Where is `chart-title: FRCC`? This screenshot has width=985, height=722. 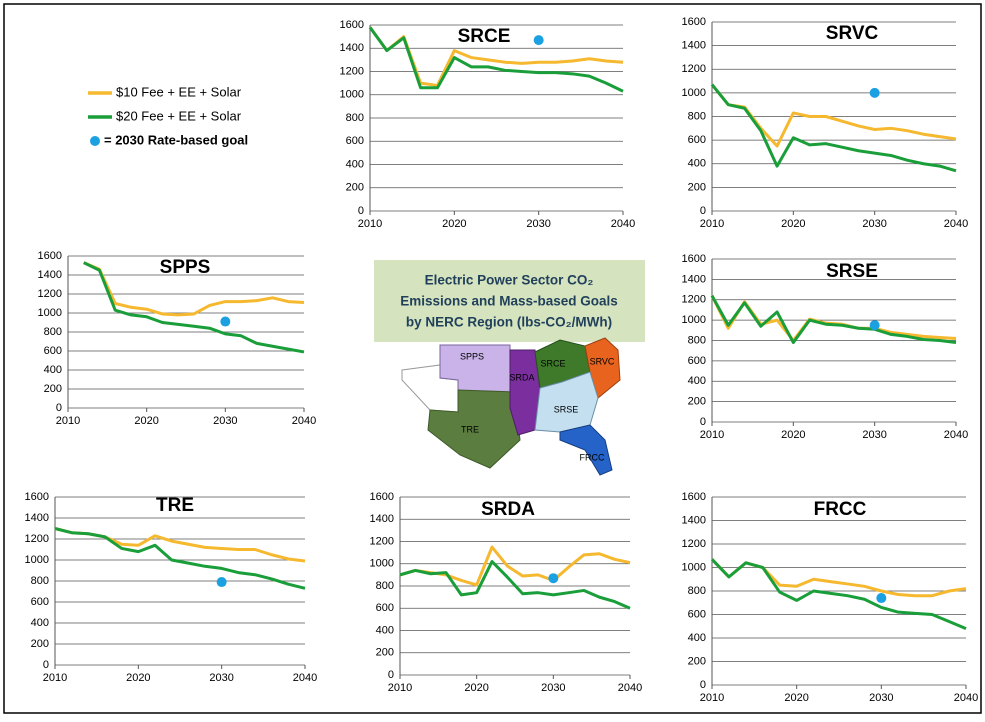 chart-title: FRCC is located at coordinates (840, 509).